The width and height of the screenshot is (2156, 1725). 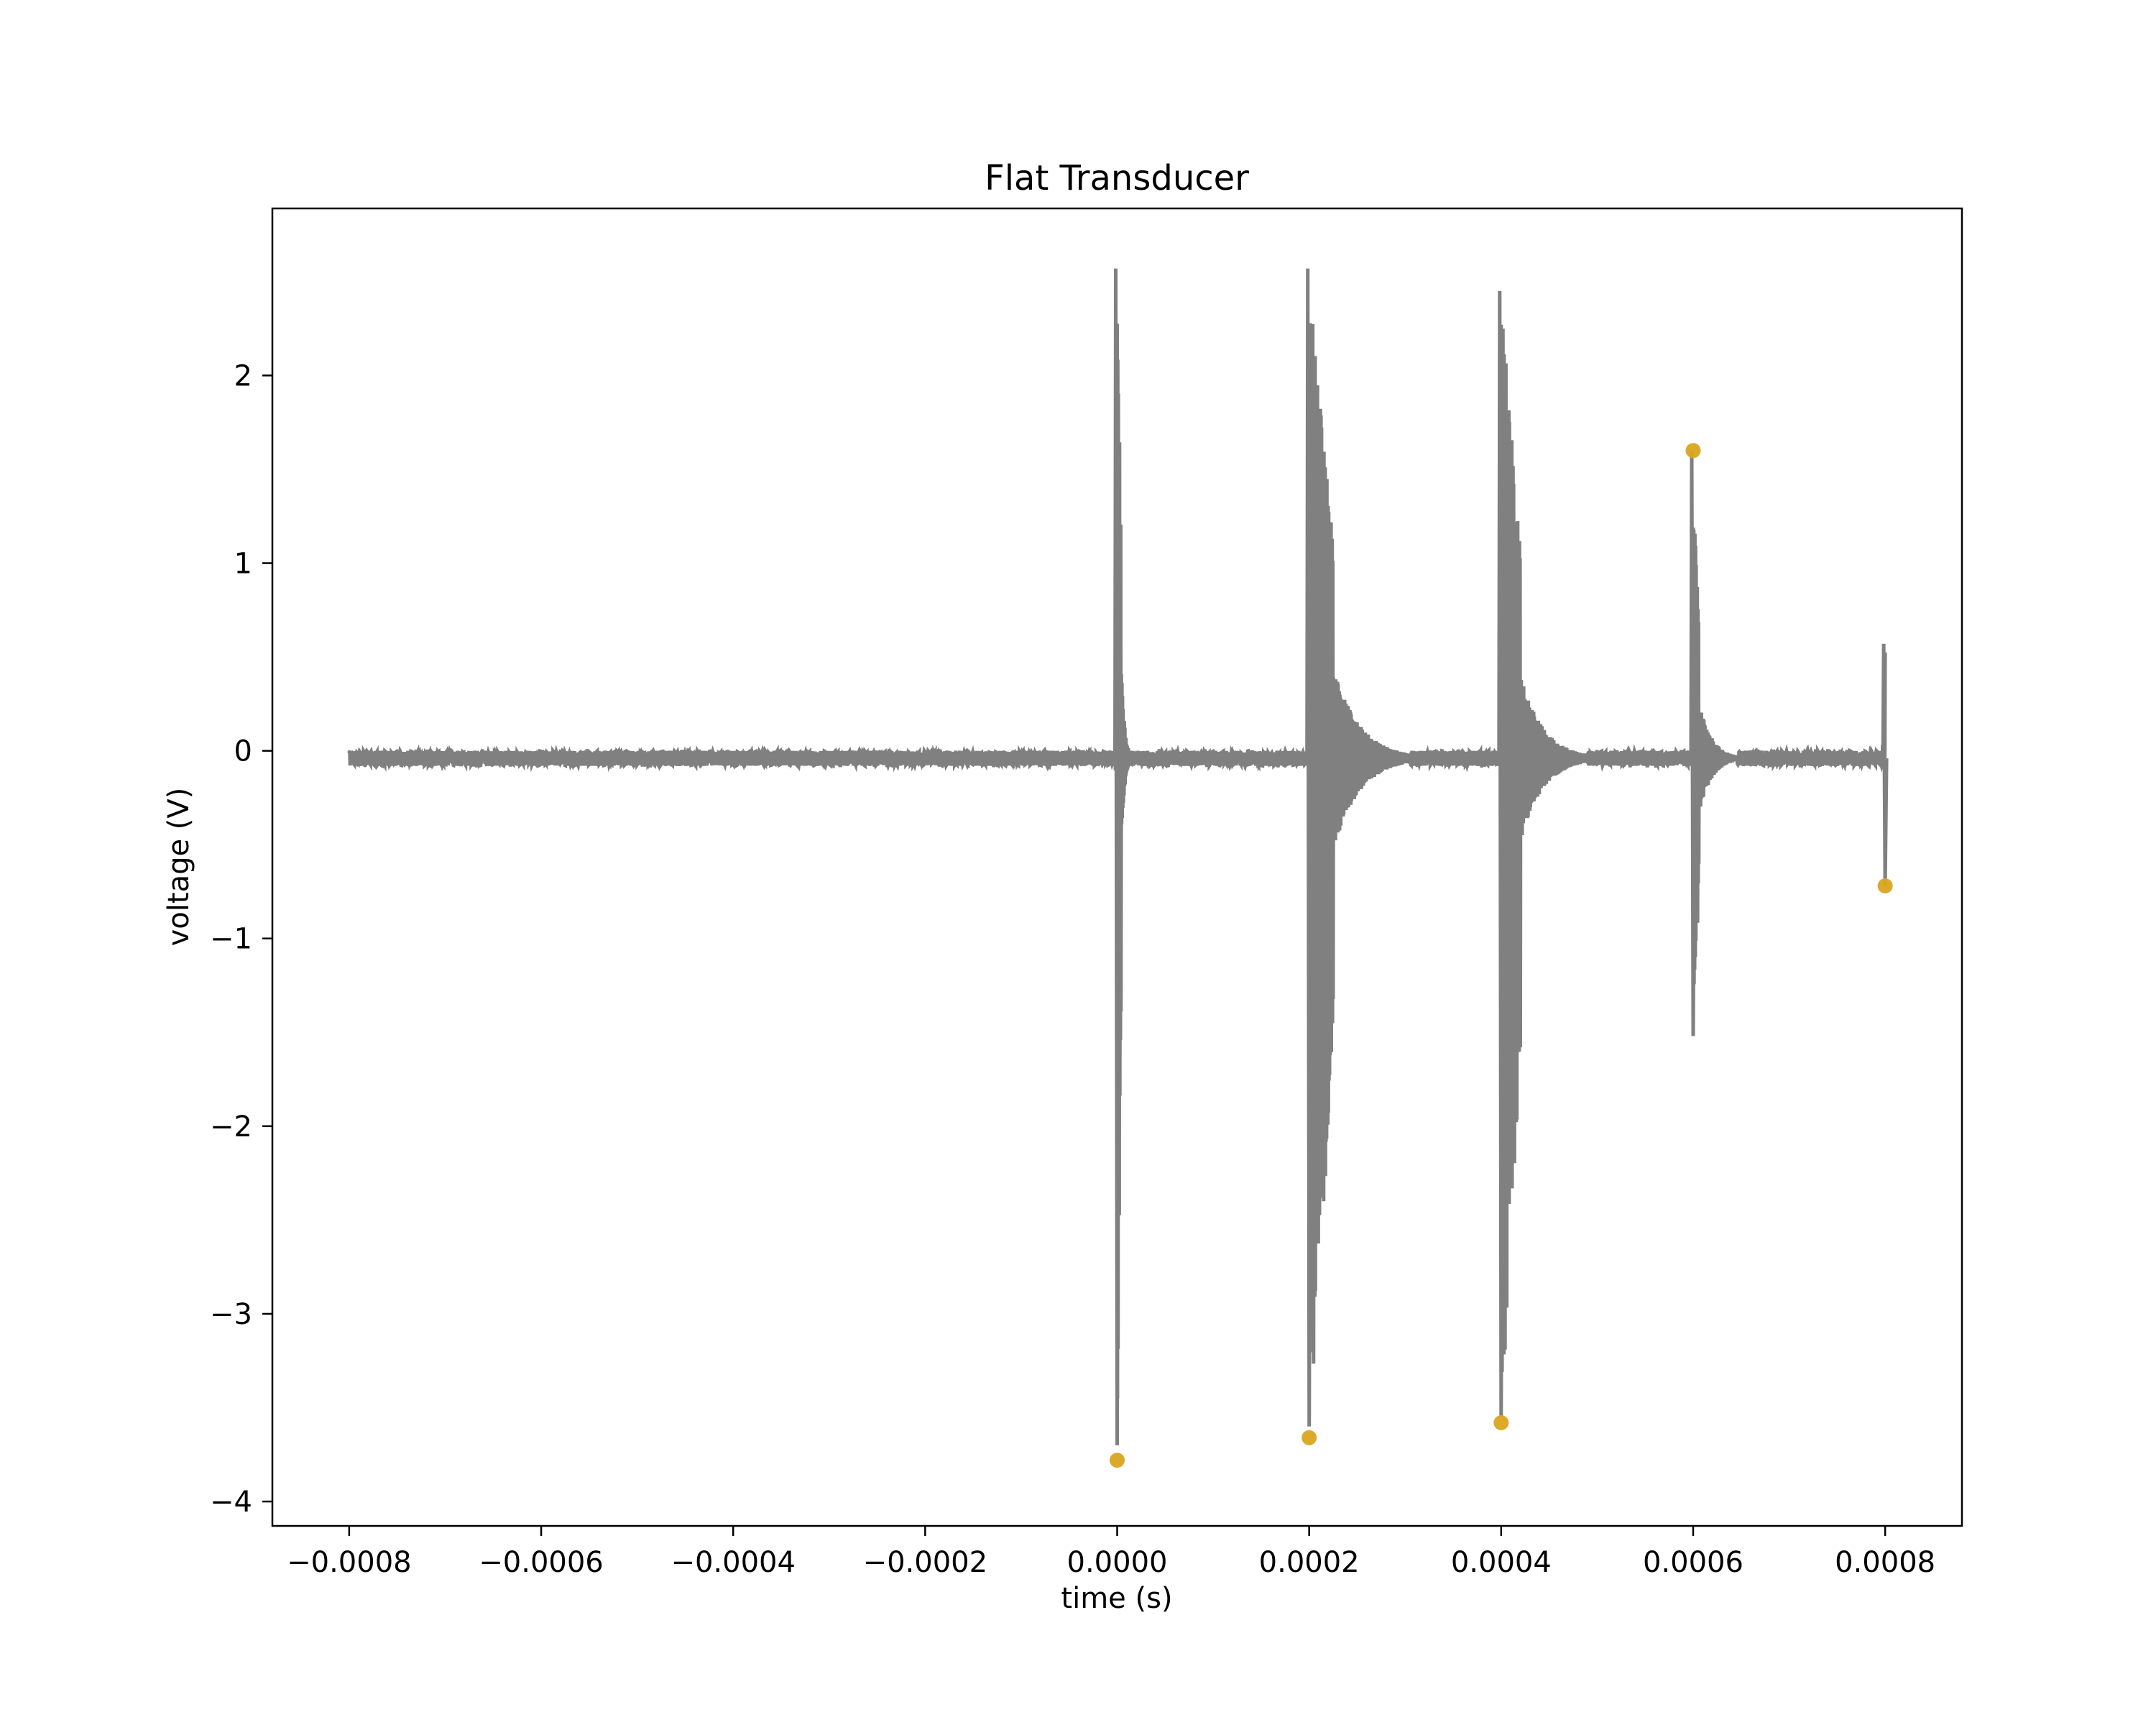 I want to click on x-tick-label: −0.0006, so click(x=541, y=1562).